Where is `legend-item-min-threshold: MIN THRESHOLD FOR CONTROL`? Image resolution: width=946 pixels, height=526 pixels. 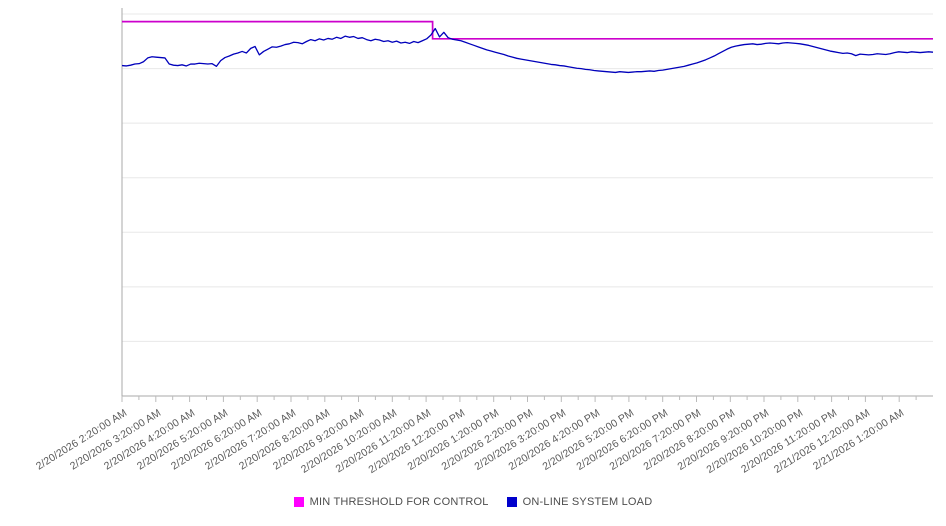
legend-item-min-threshold: MIN THRESHOLD FOR CONTROL is located at coordinates (391, 502).